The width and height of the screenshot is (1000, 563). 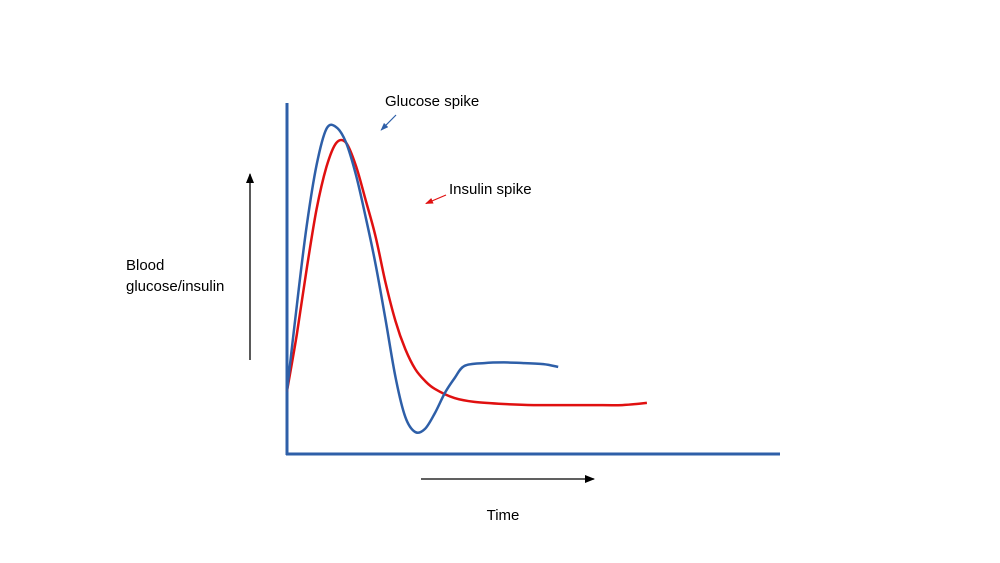 I want to click on x-axis-label: Time, so click(x=503, y=515).